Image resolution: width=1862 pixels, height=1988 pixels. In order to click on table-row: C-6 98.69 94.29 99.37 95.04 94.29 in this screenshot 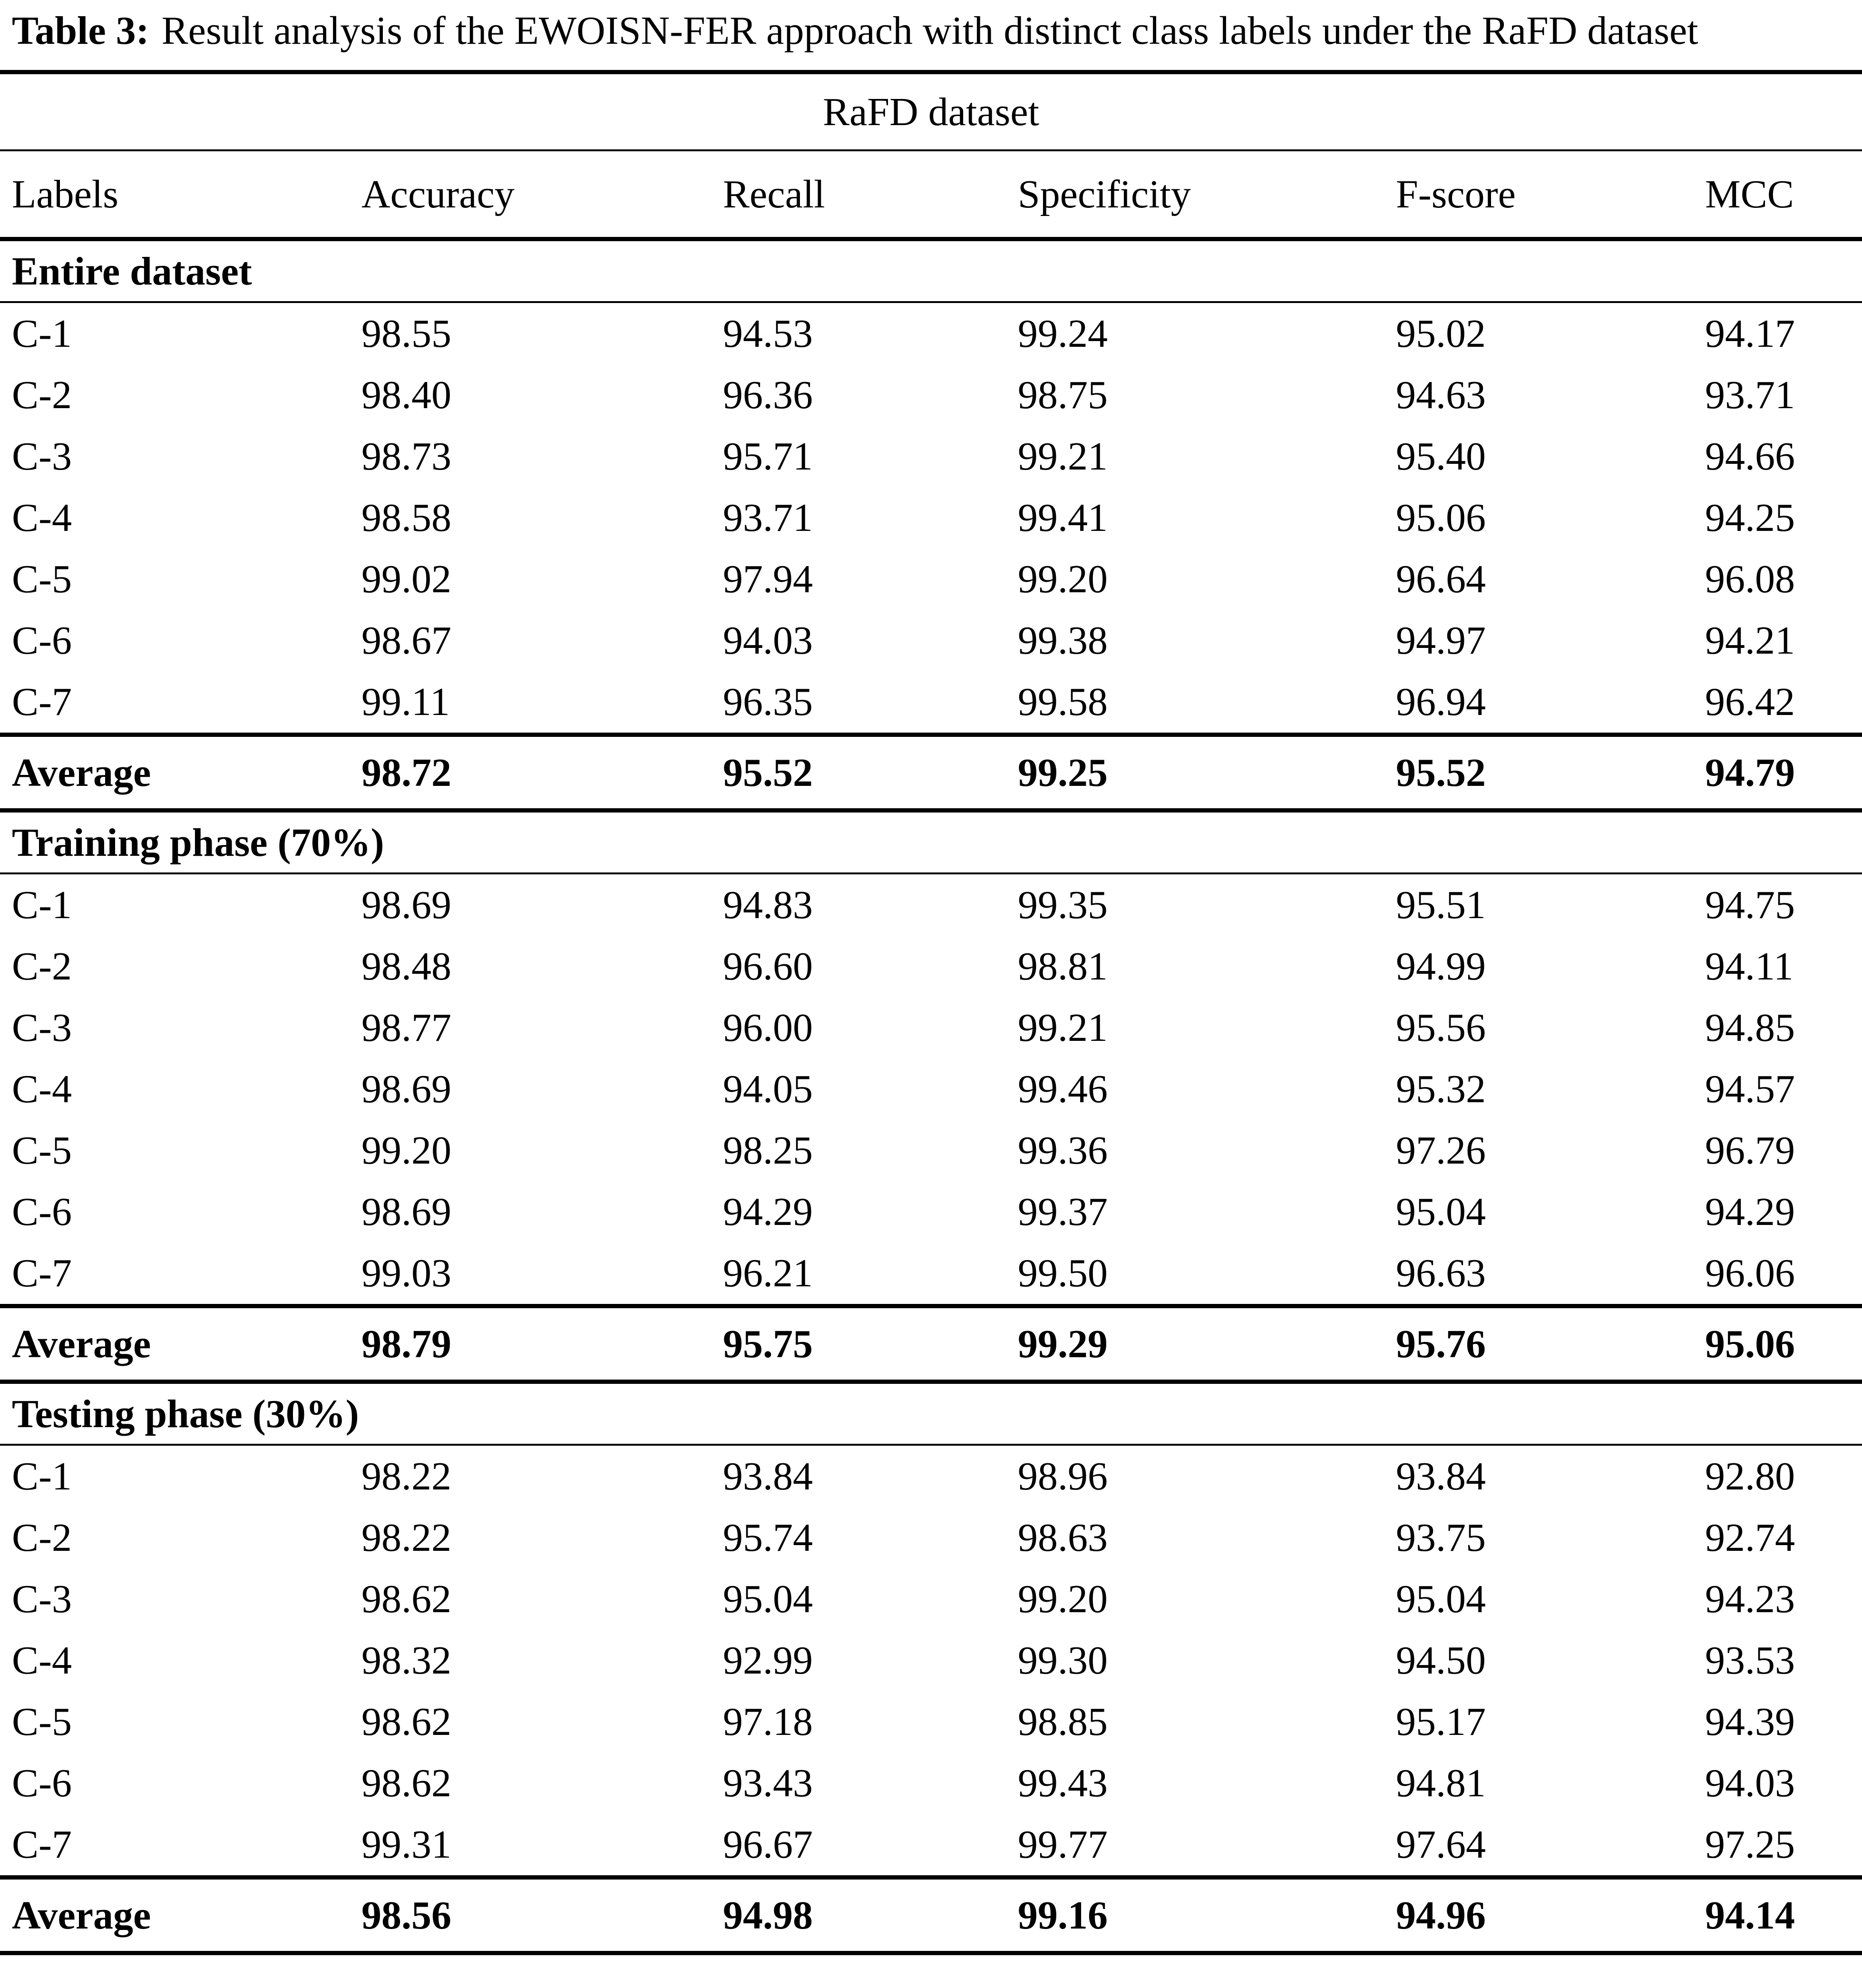, I will do `click(931, 1212)`.